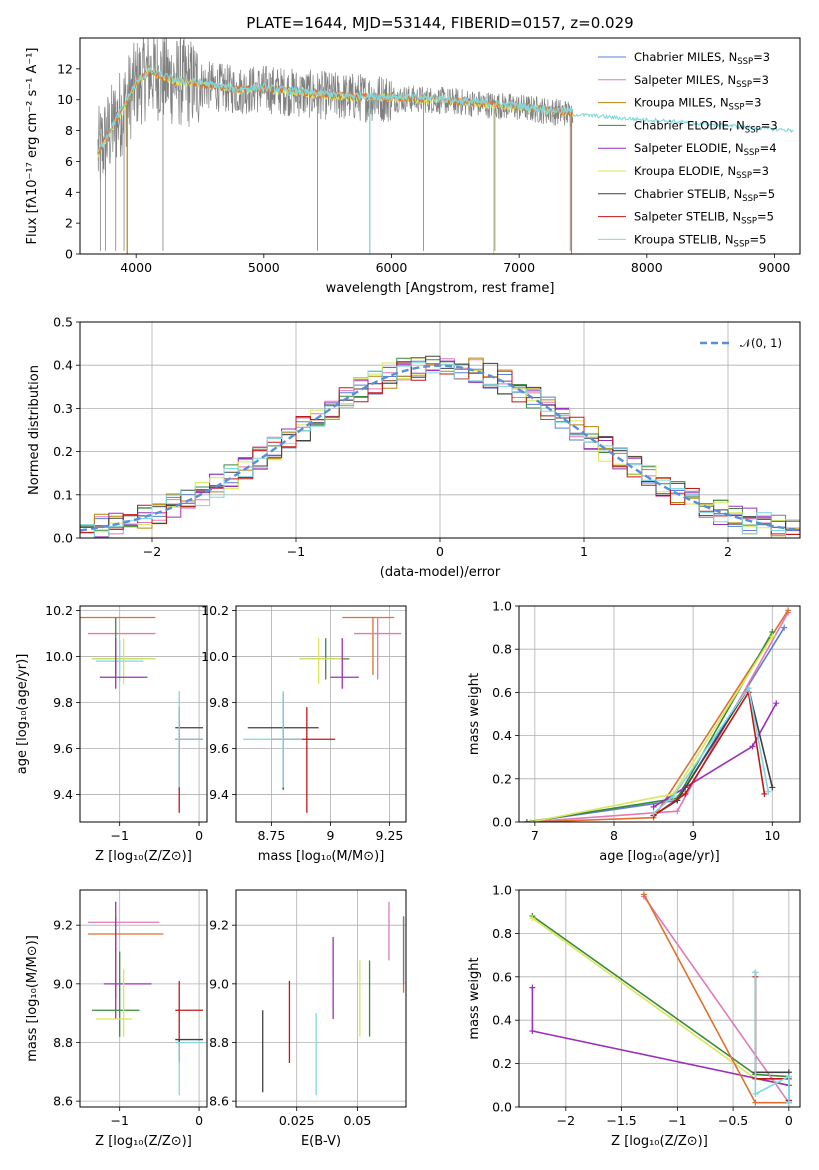 This screenshot has width=819, height=1170. Describe the element at coordinates (308, 1019) in the screenshot. I see `mass-vs-ebv-panel: 0.025 0.05 8.6 8.8 9.0 9.2 E(B-V)` at that location.